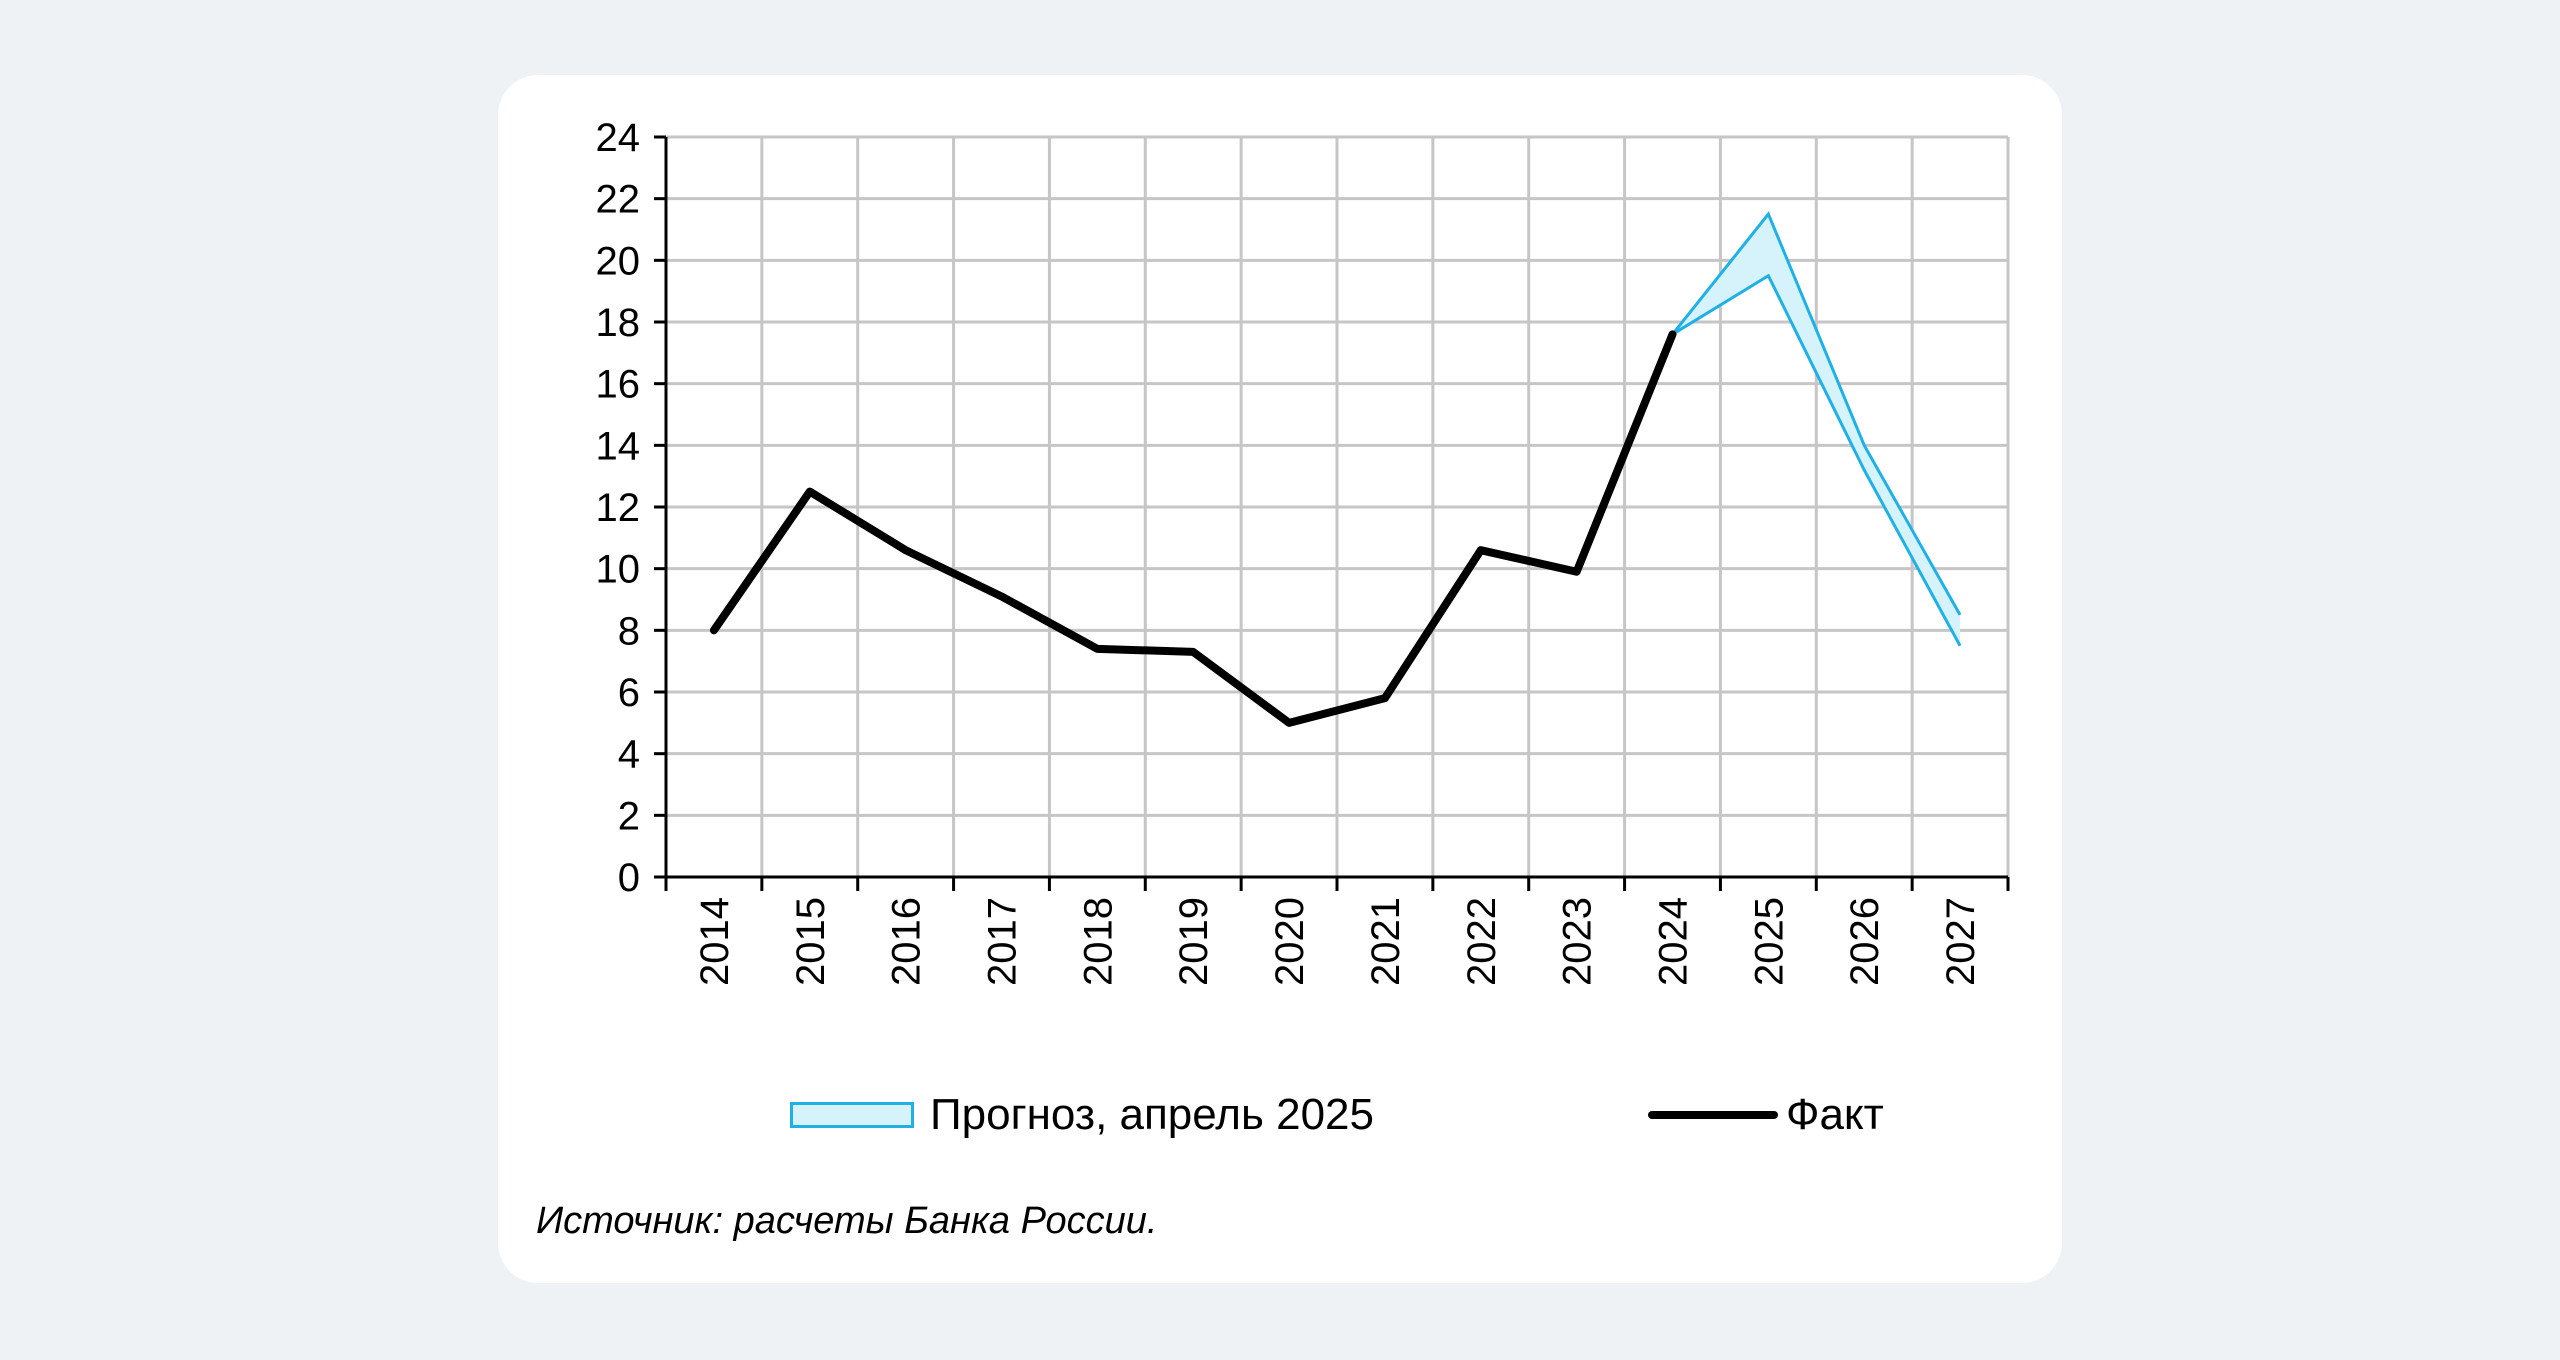  I want to click on legend-item-forecast: Прогноз, апрель 2025, so click(1082, 1115).